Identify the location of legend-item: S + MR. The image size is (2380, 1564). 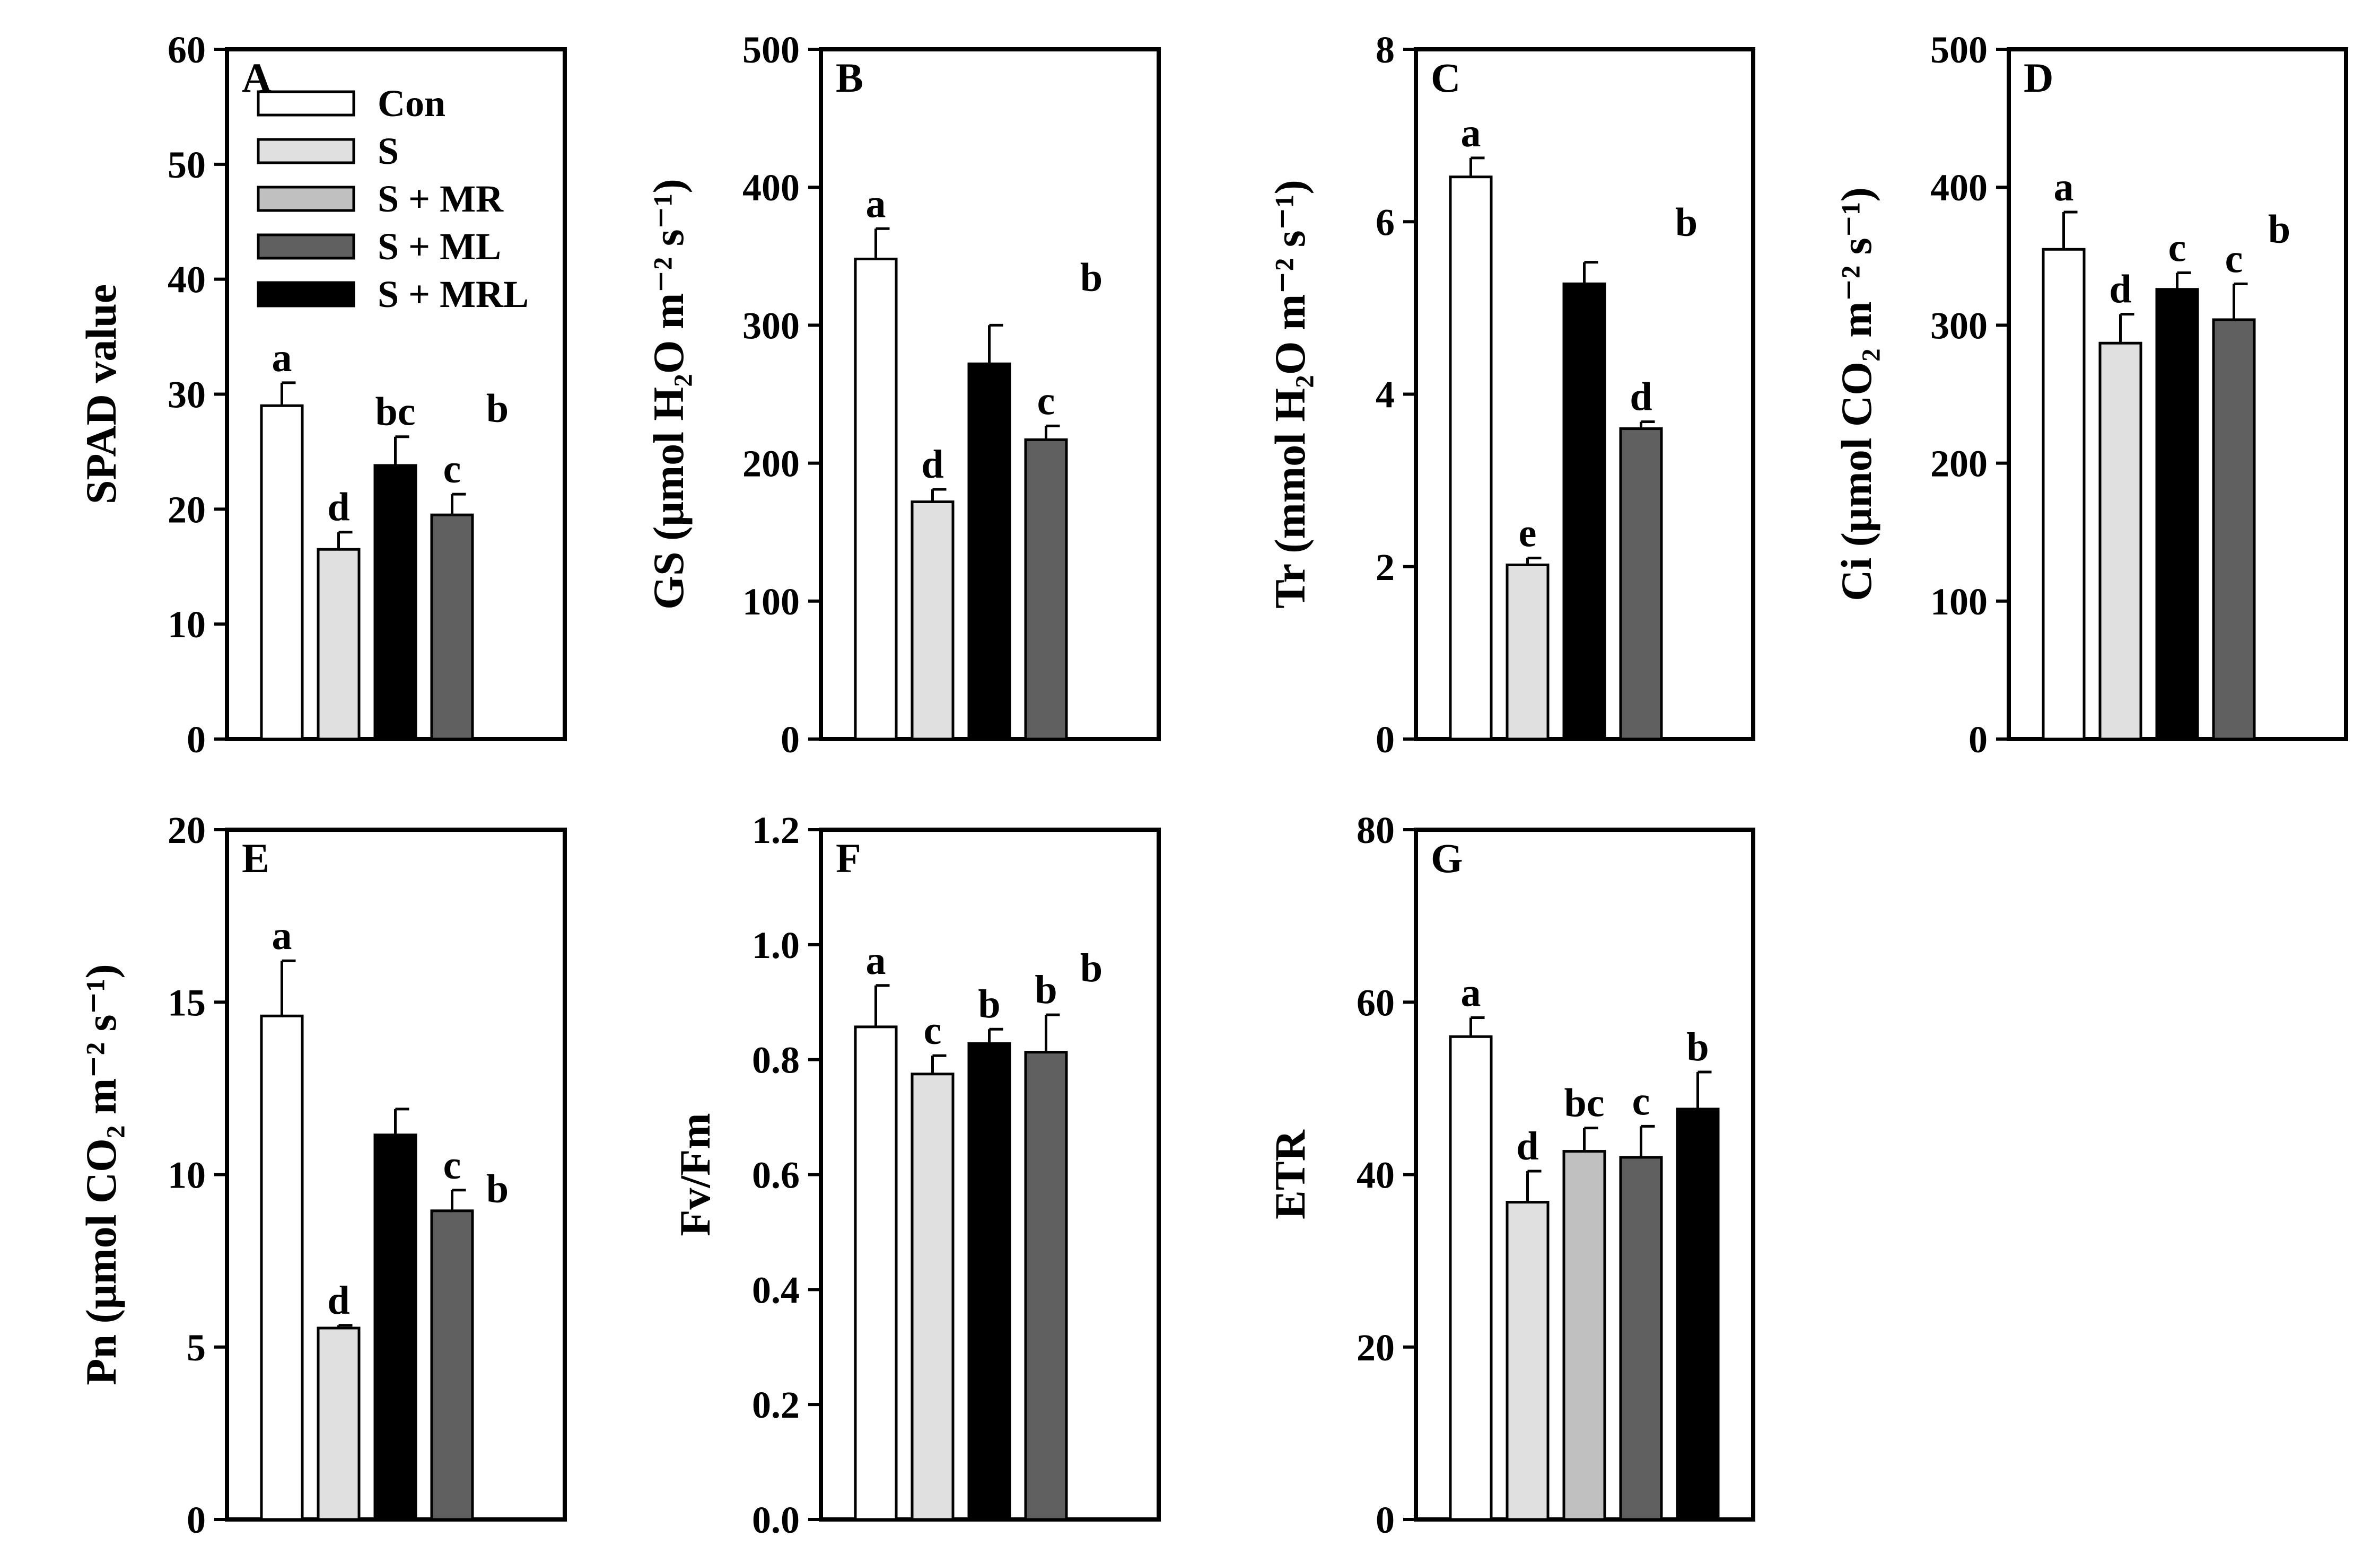
(380, 199).